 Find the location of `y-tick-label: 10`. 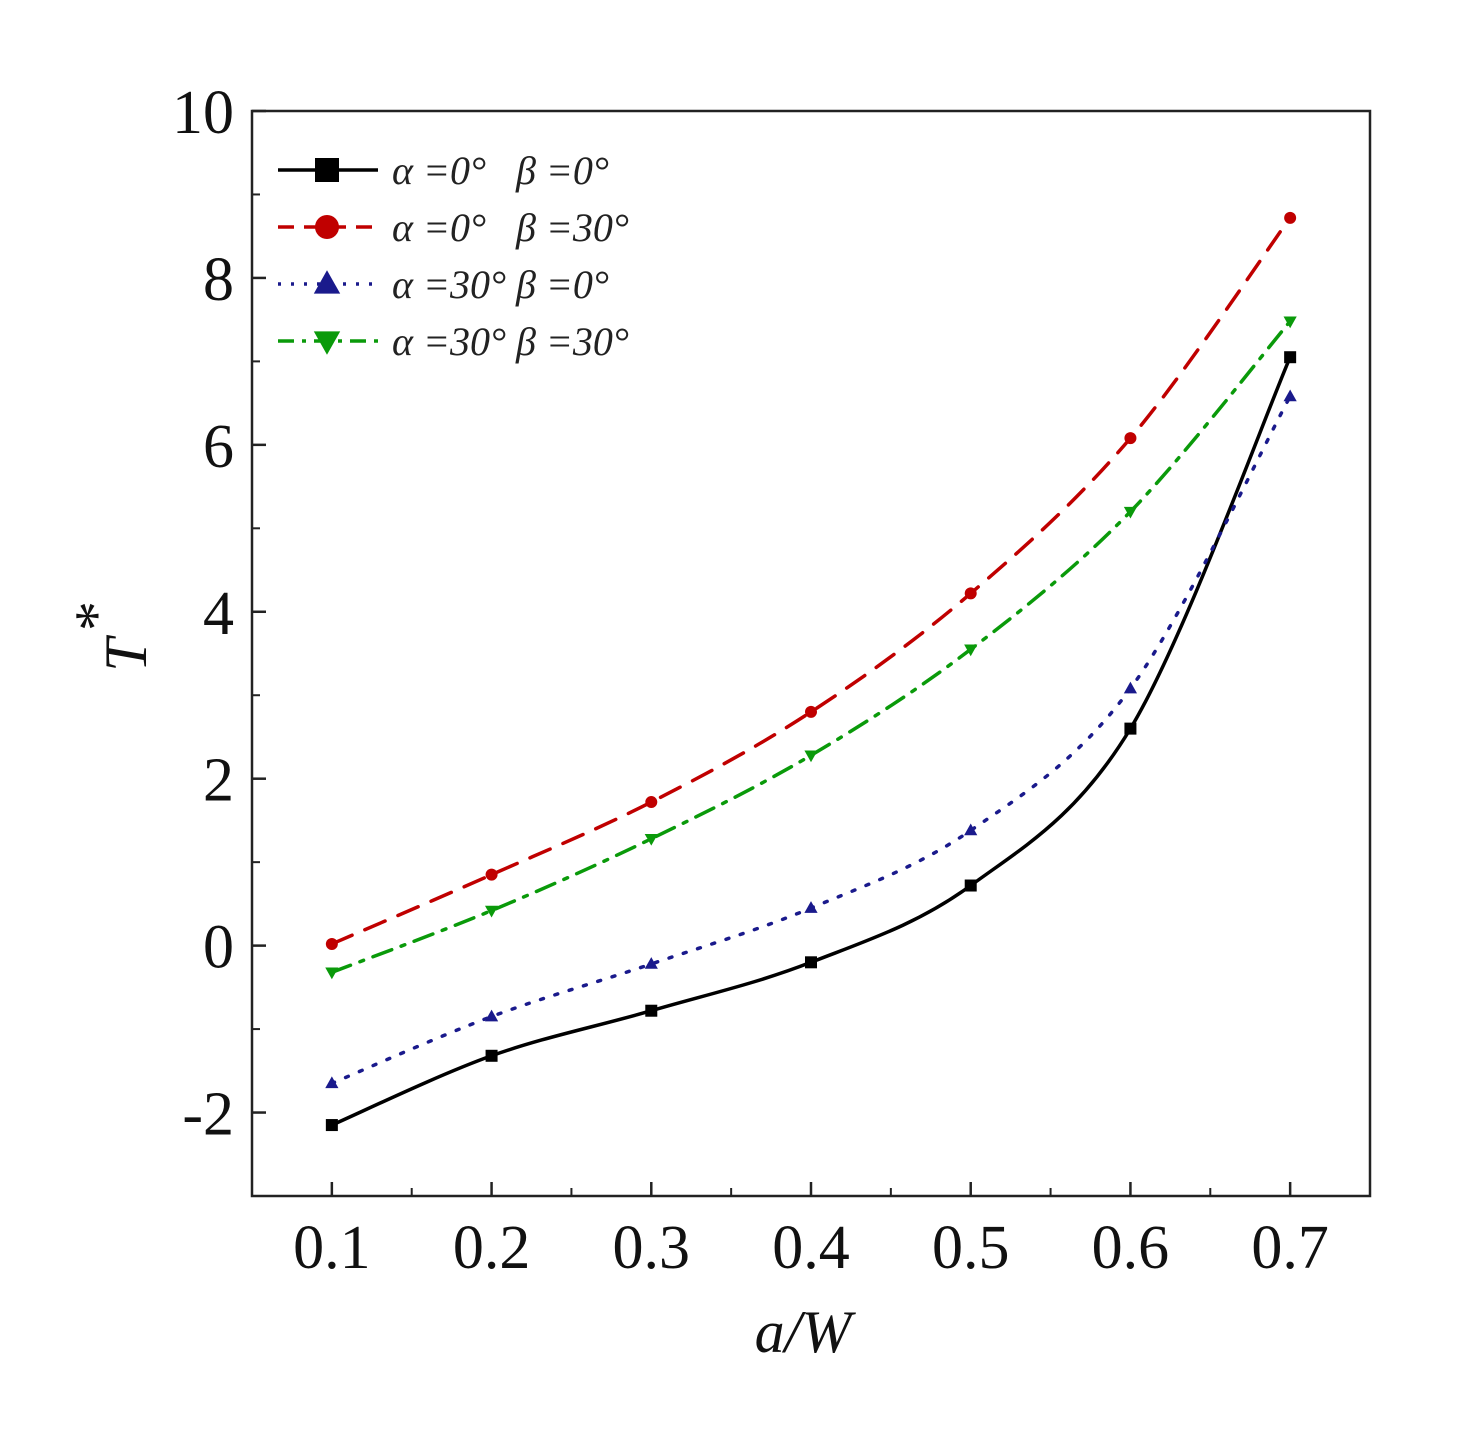

y-tick-label: 10 is located at coordinates (203, 113).